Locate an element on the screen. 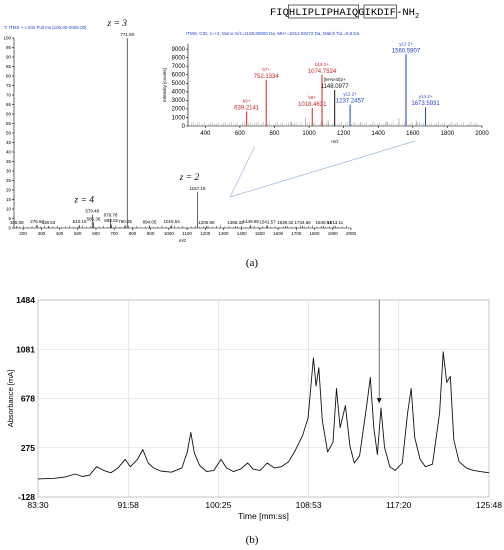 This screenshot has height=550, width=504. inset-ion-label: b7+ is located at coordinates (266, 69).